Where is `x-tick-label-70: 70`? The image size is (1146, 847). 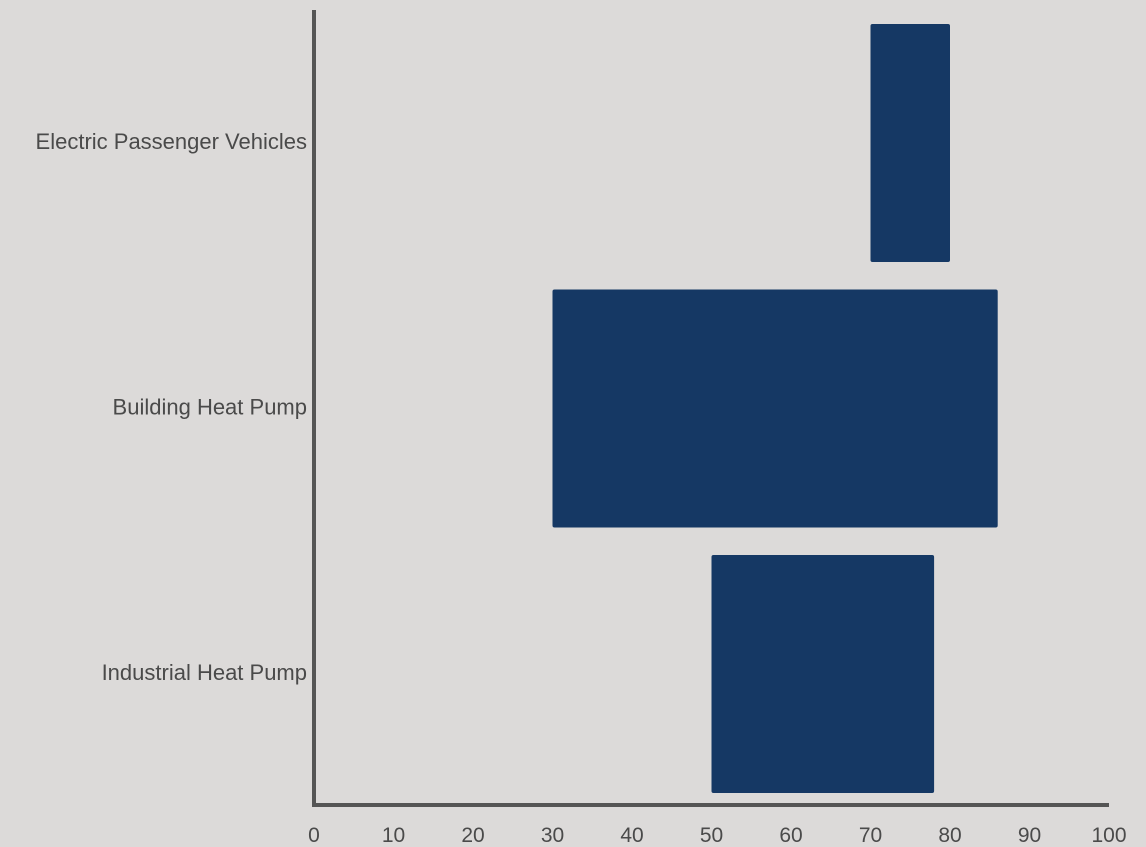
x-tick-label-70: 70 is located at coordinates (870, 835).